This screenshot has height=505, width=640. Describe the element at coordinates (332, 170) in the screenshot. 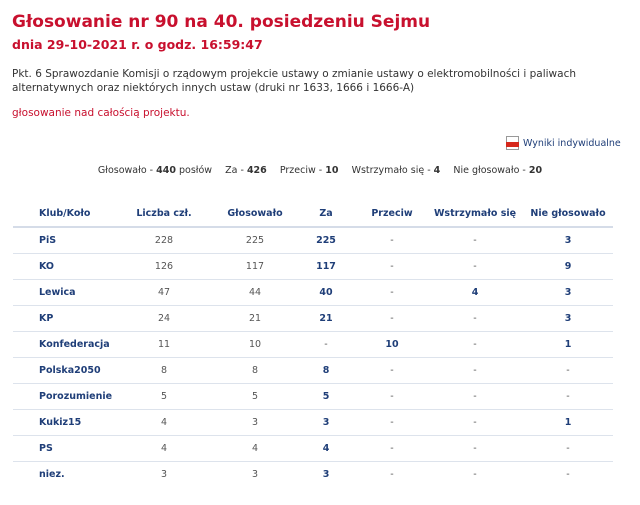

I see `against-count: 10` at that location.